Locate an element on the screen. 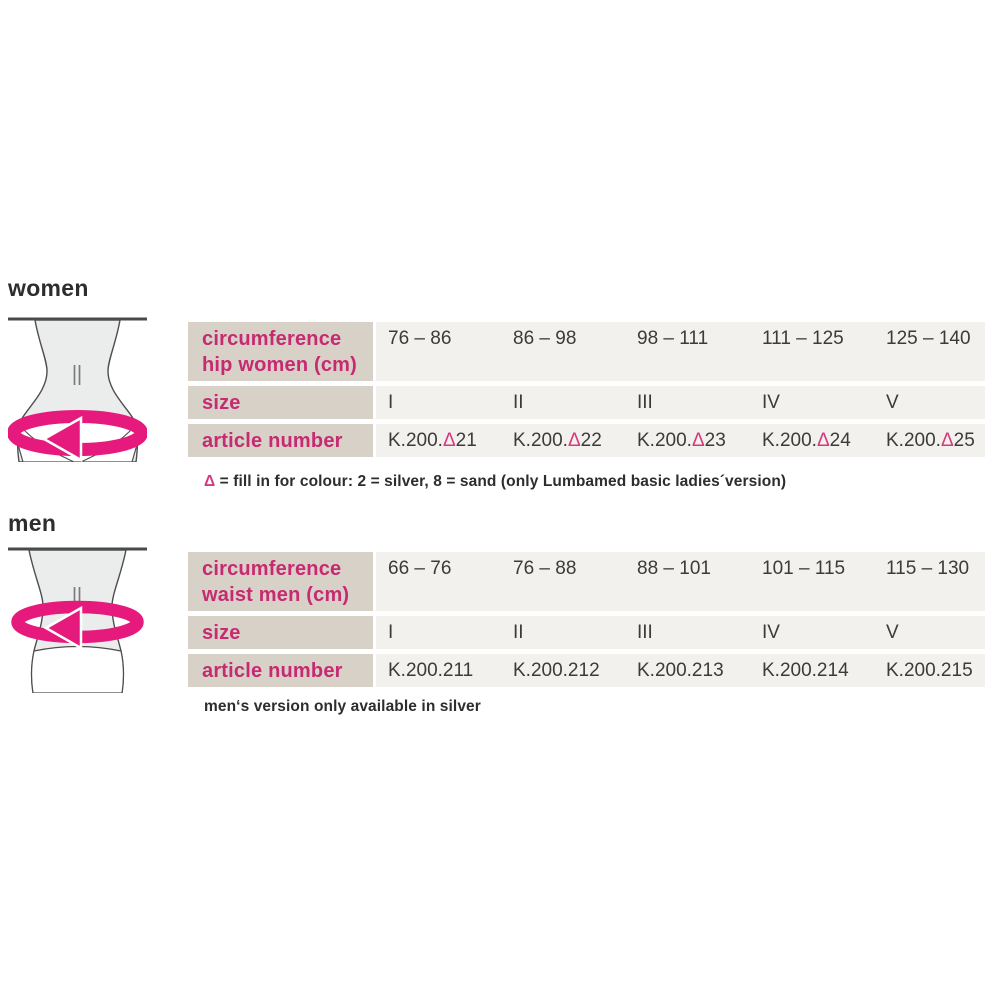 This screenshot has width=1000, height=1000. women-hip-illustration is located at coordinates (77, 389).